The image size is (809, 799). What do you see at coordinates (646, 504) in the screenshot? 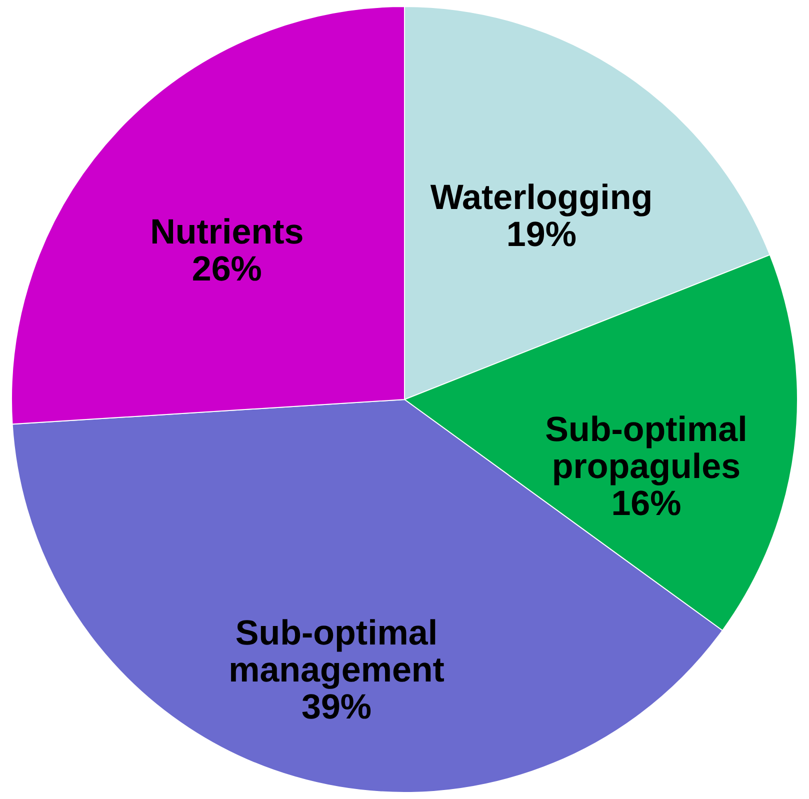
I see `data-label: 16%` at bounding box center [646, 504].